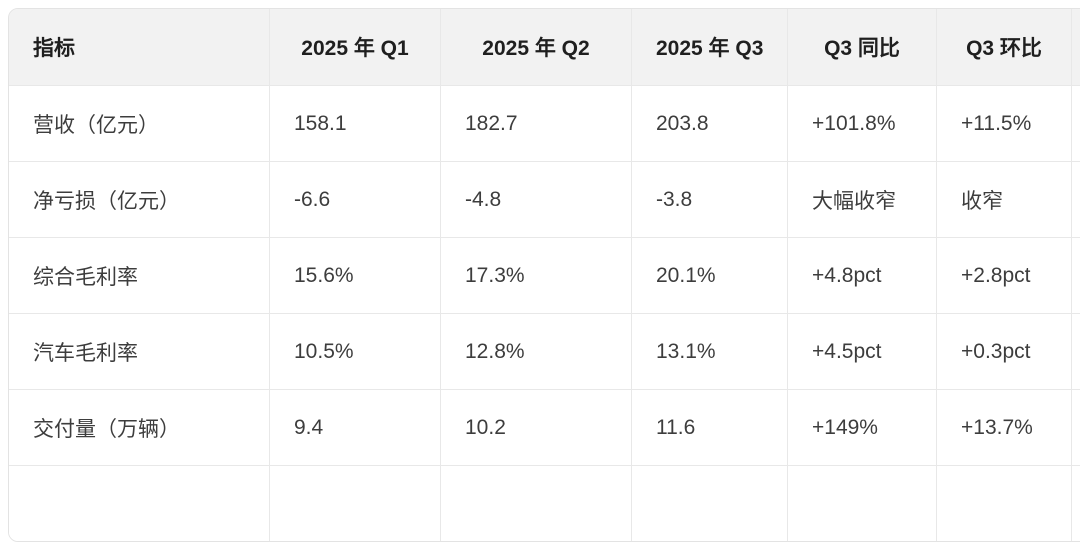 This screenshot has height=542, width=1080. I want to click on table-cell: 158.1, so click(355, 124).